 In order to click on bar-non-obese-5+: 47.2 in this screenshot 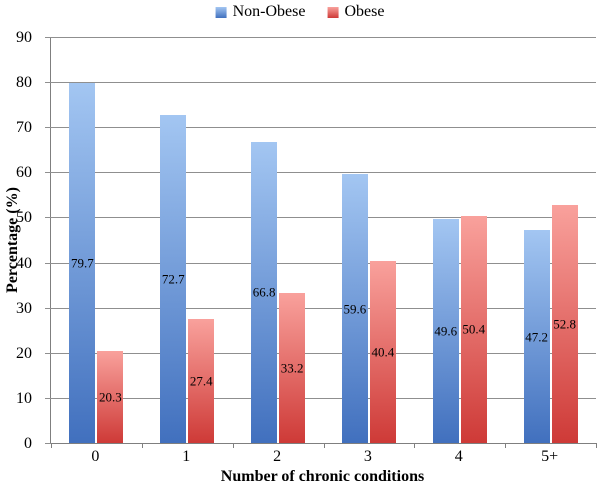, I will do `click(536, 336)`.